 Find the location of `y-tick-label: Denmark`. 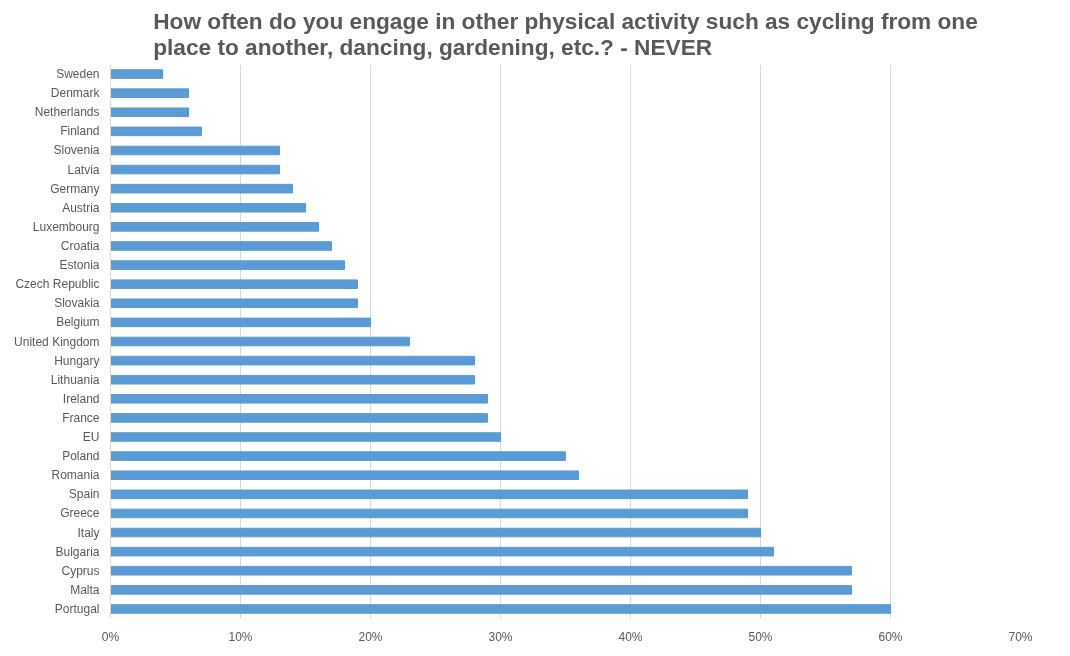

y-tick-label: Denmark is located at coordinates (75, 93).